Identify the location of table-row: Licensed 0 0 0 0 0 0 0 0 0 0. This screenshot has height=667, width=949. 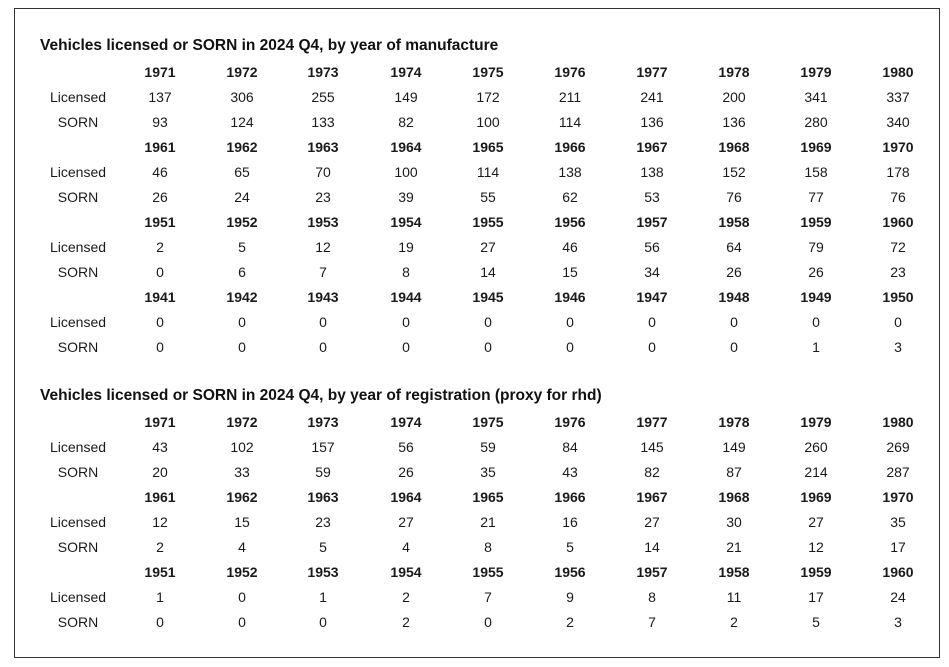
(474, 322).